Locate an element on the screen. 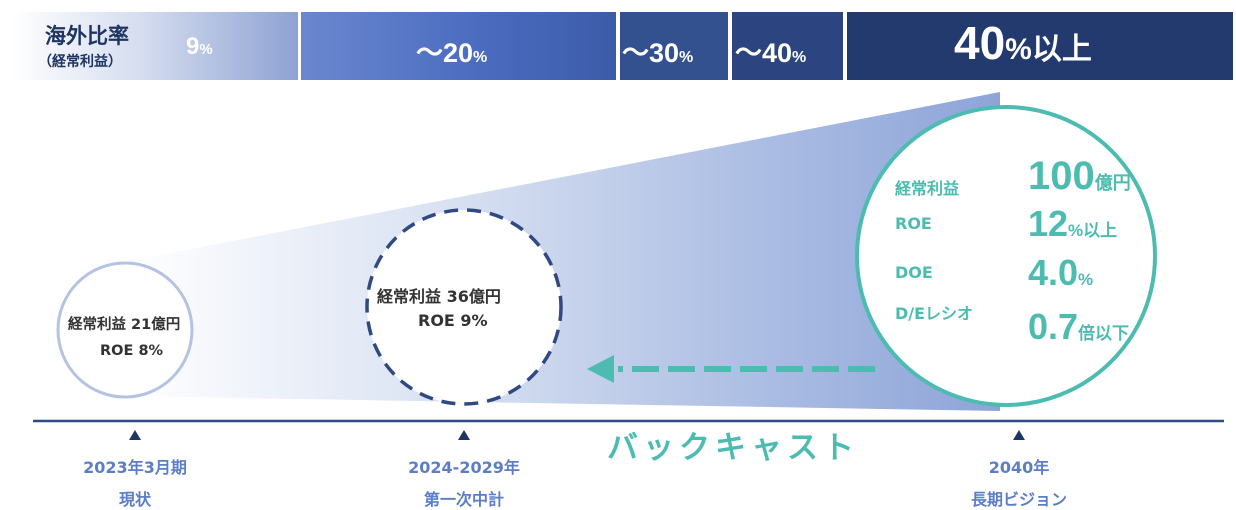  backcast-arrow-head is located at coordinates (600, 369).